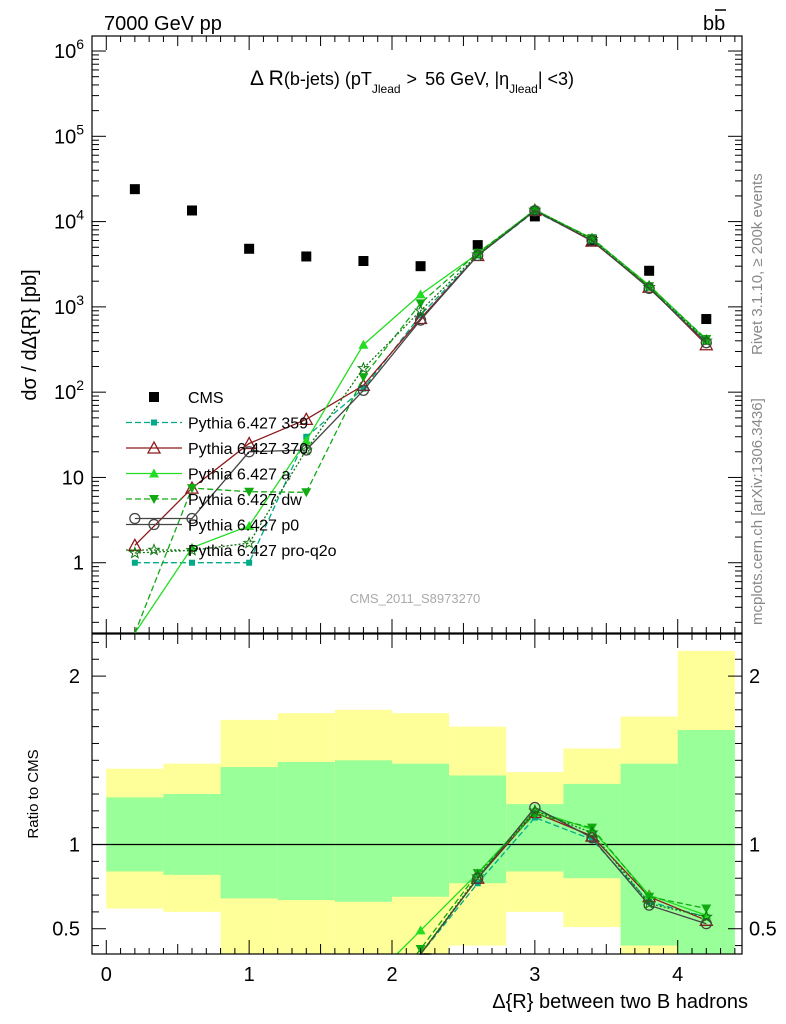  I want to click on title-end: | <3), so click(556, 79).